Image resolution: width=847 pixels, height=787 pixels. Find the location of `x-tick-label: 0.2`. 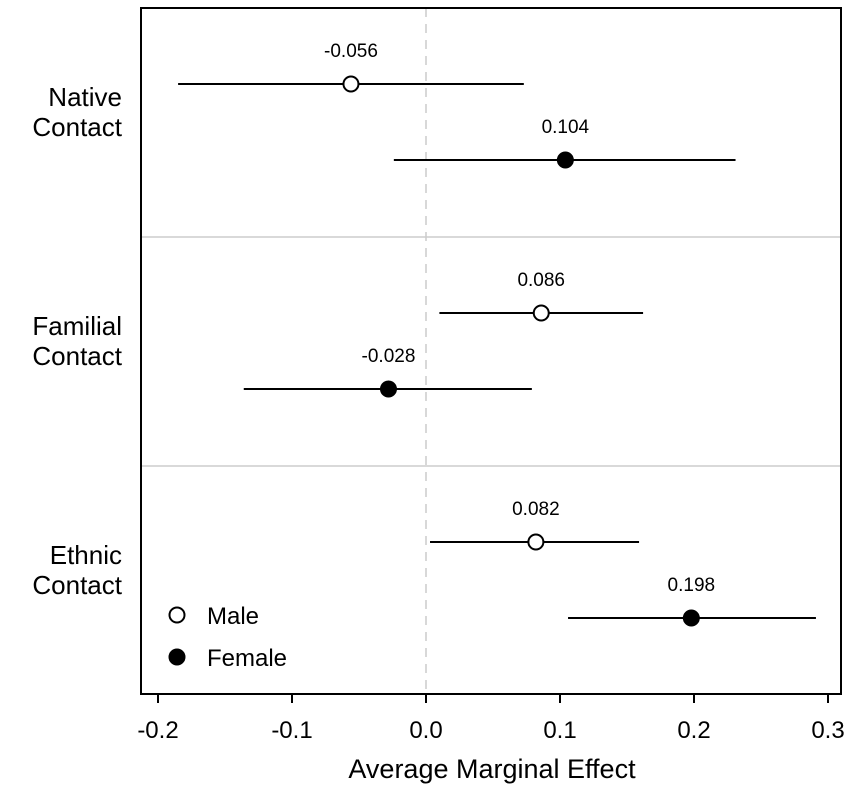

x-tick-label: 0.2 is located at coordinates (693, 730).